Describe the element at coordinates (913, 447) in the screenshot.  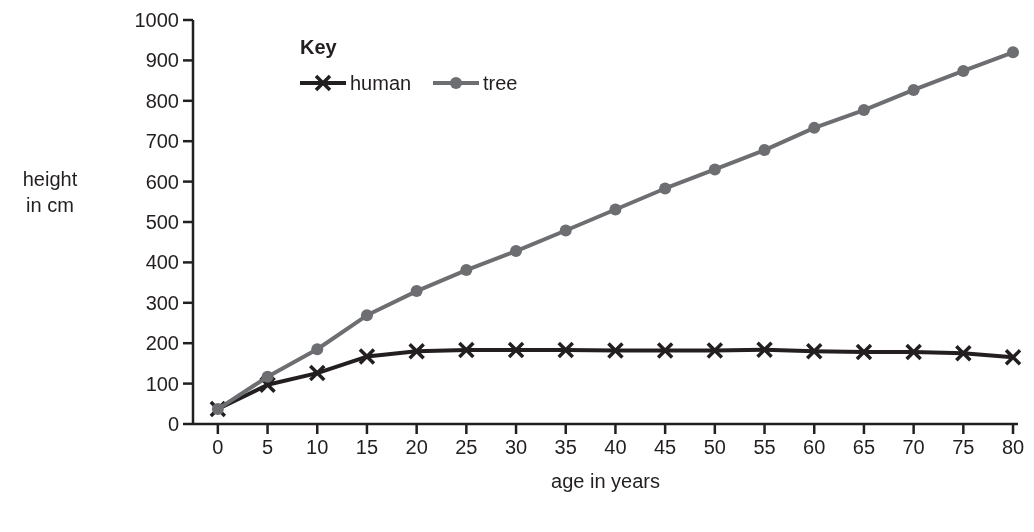
I see `x-tick-label: 70` at that location.